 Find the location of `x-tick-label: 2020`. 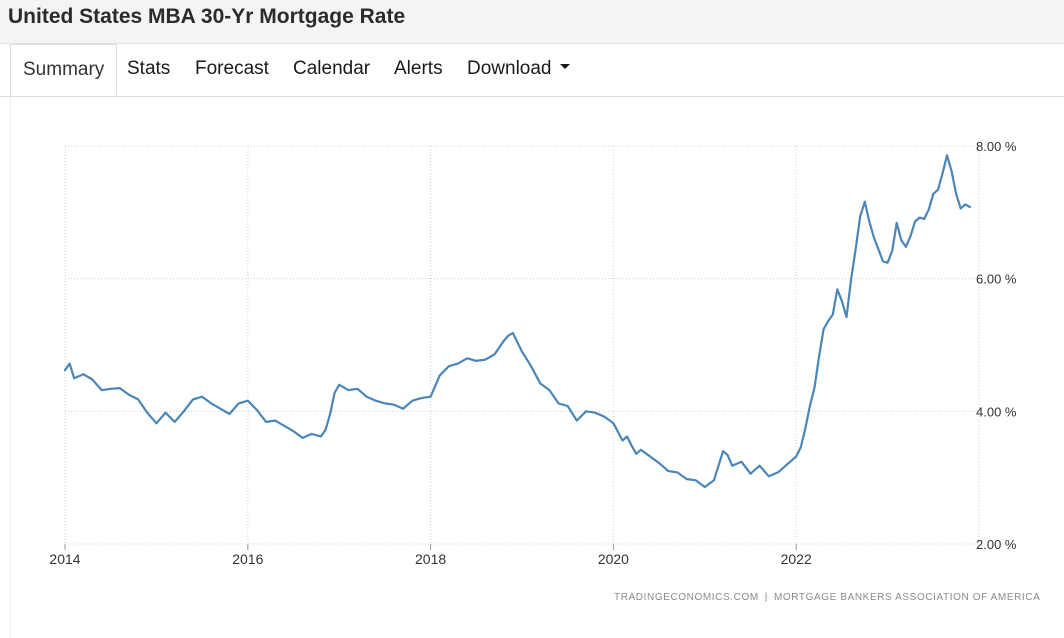

x-tick-label: 2020 is located at coordinates (613, 559).